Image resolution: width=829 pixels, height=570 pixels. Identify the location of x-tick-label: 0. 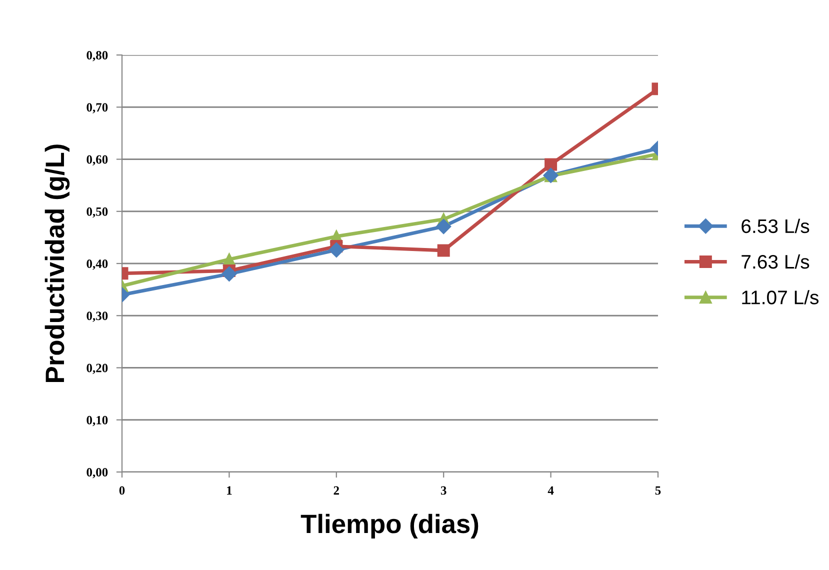
(122, 490).